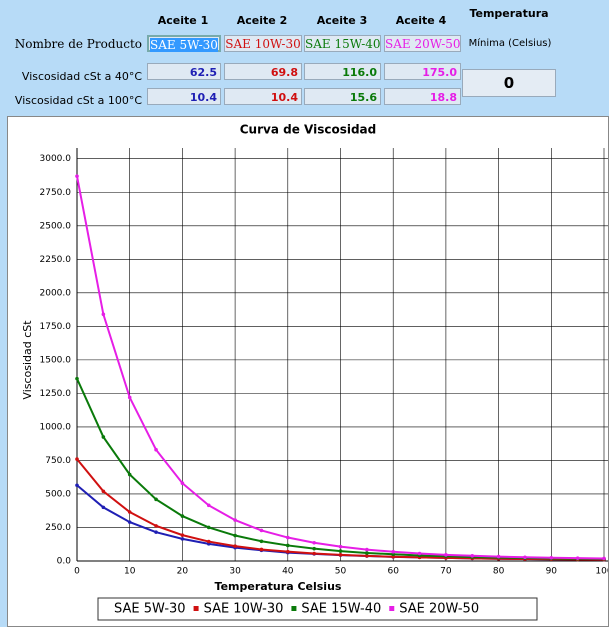  I want to click on legend-label: SAE 5W-30, so click(150, 609).